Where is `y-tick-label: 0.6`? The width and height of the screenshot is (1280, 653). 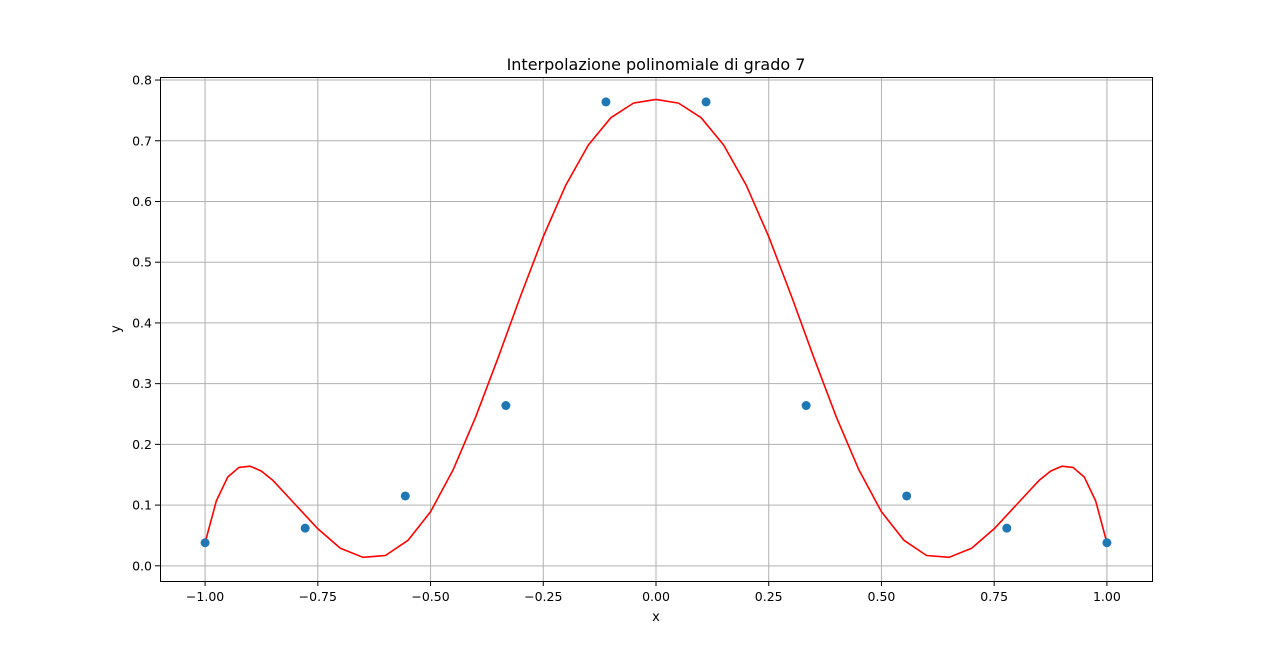 y-tick-label: 0.6 is located at coordinates (142, 201).